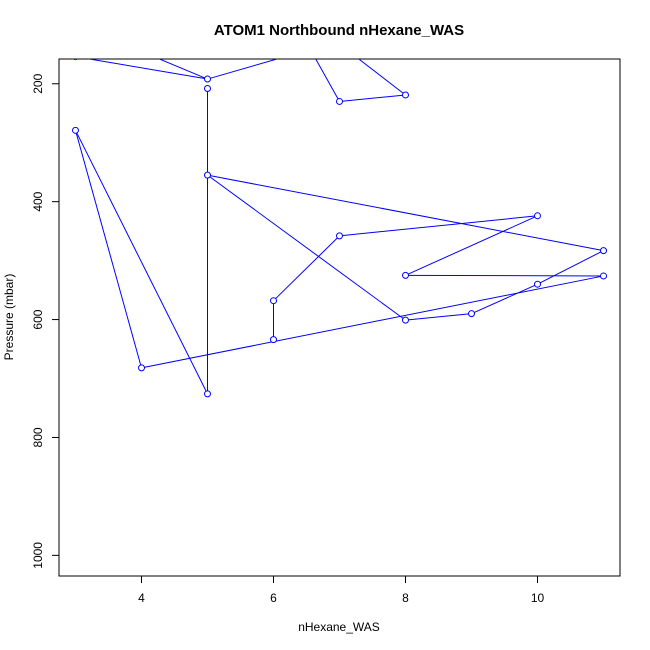 The height and width of the screenshot is (650, 650). What do you see at coordinates (38, 555) in the screenshot?
I see `y-tick-label: 1000` at bounding box center [38, 555].